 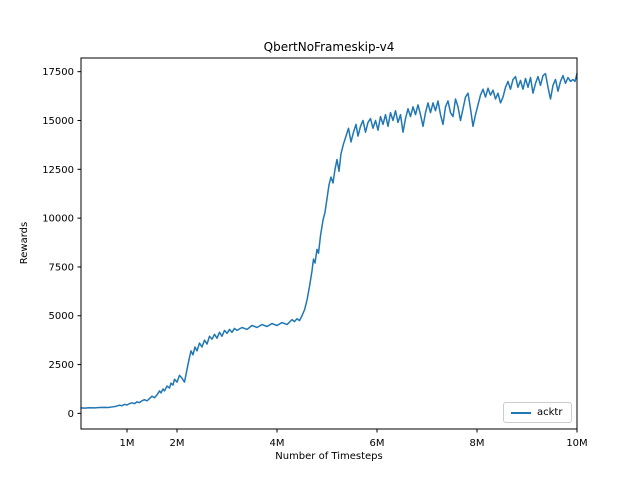 I want to click on legend: acktr, so click(x=537, y=412).